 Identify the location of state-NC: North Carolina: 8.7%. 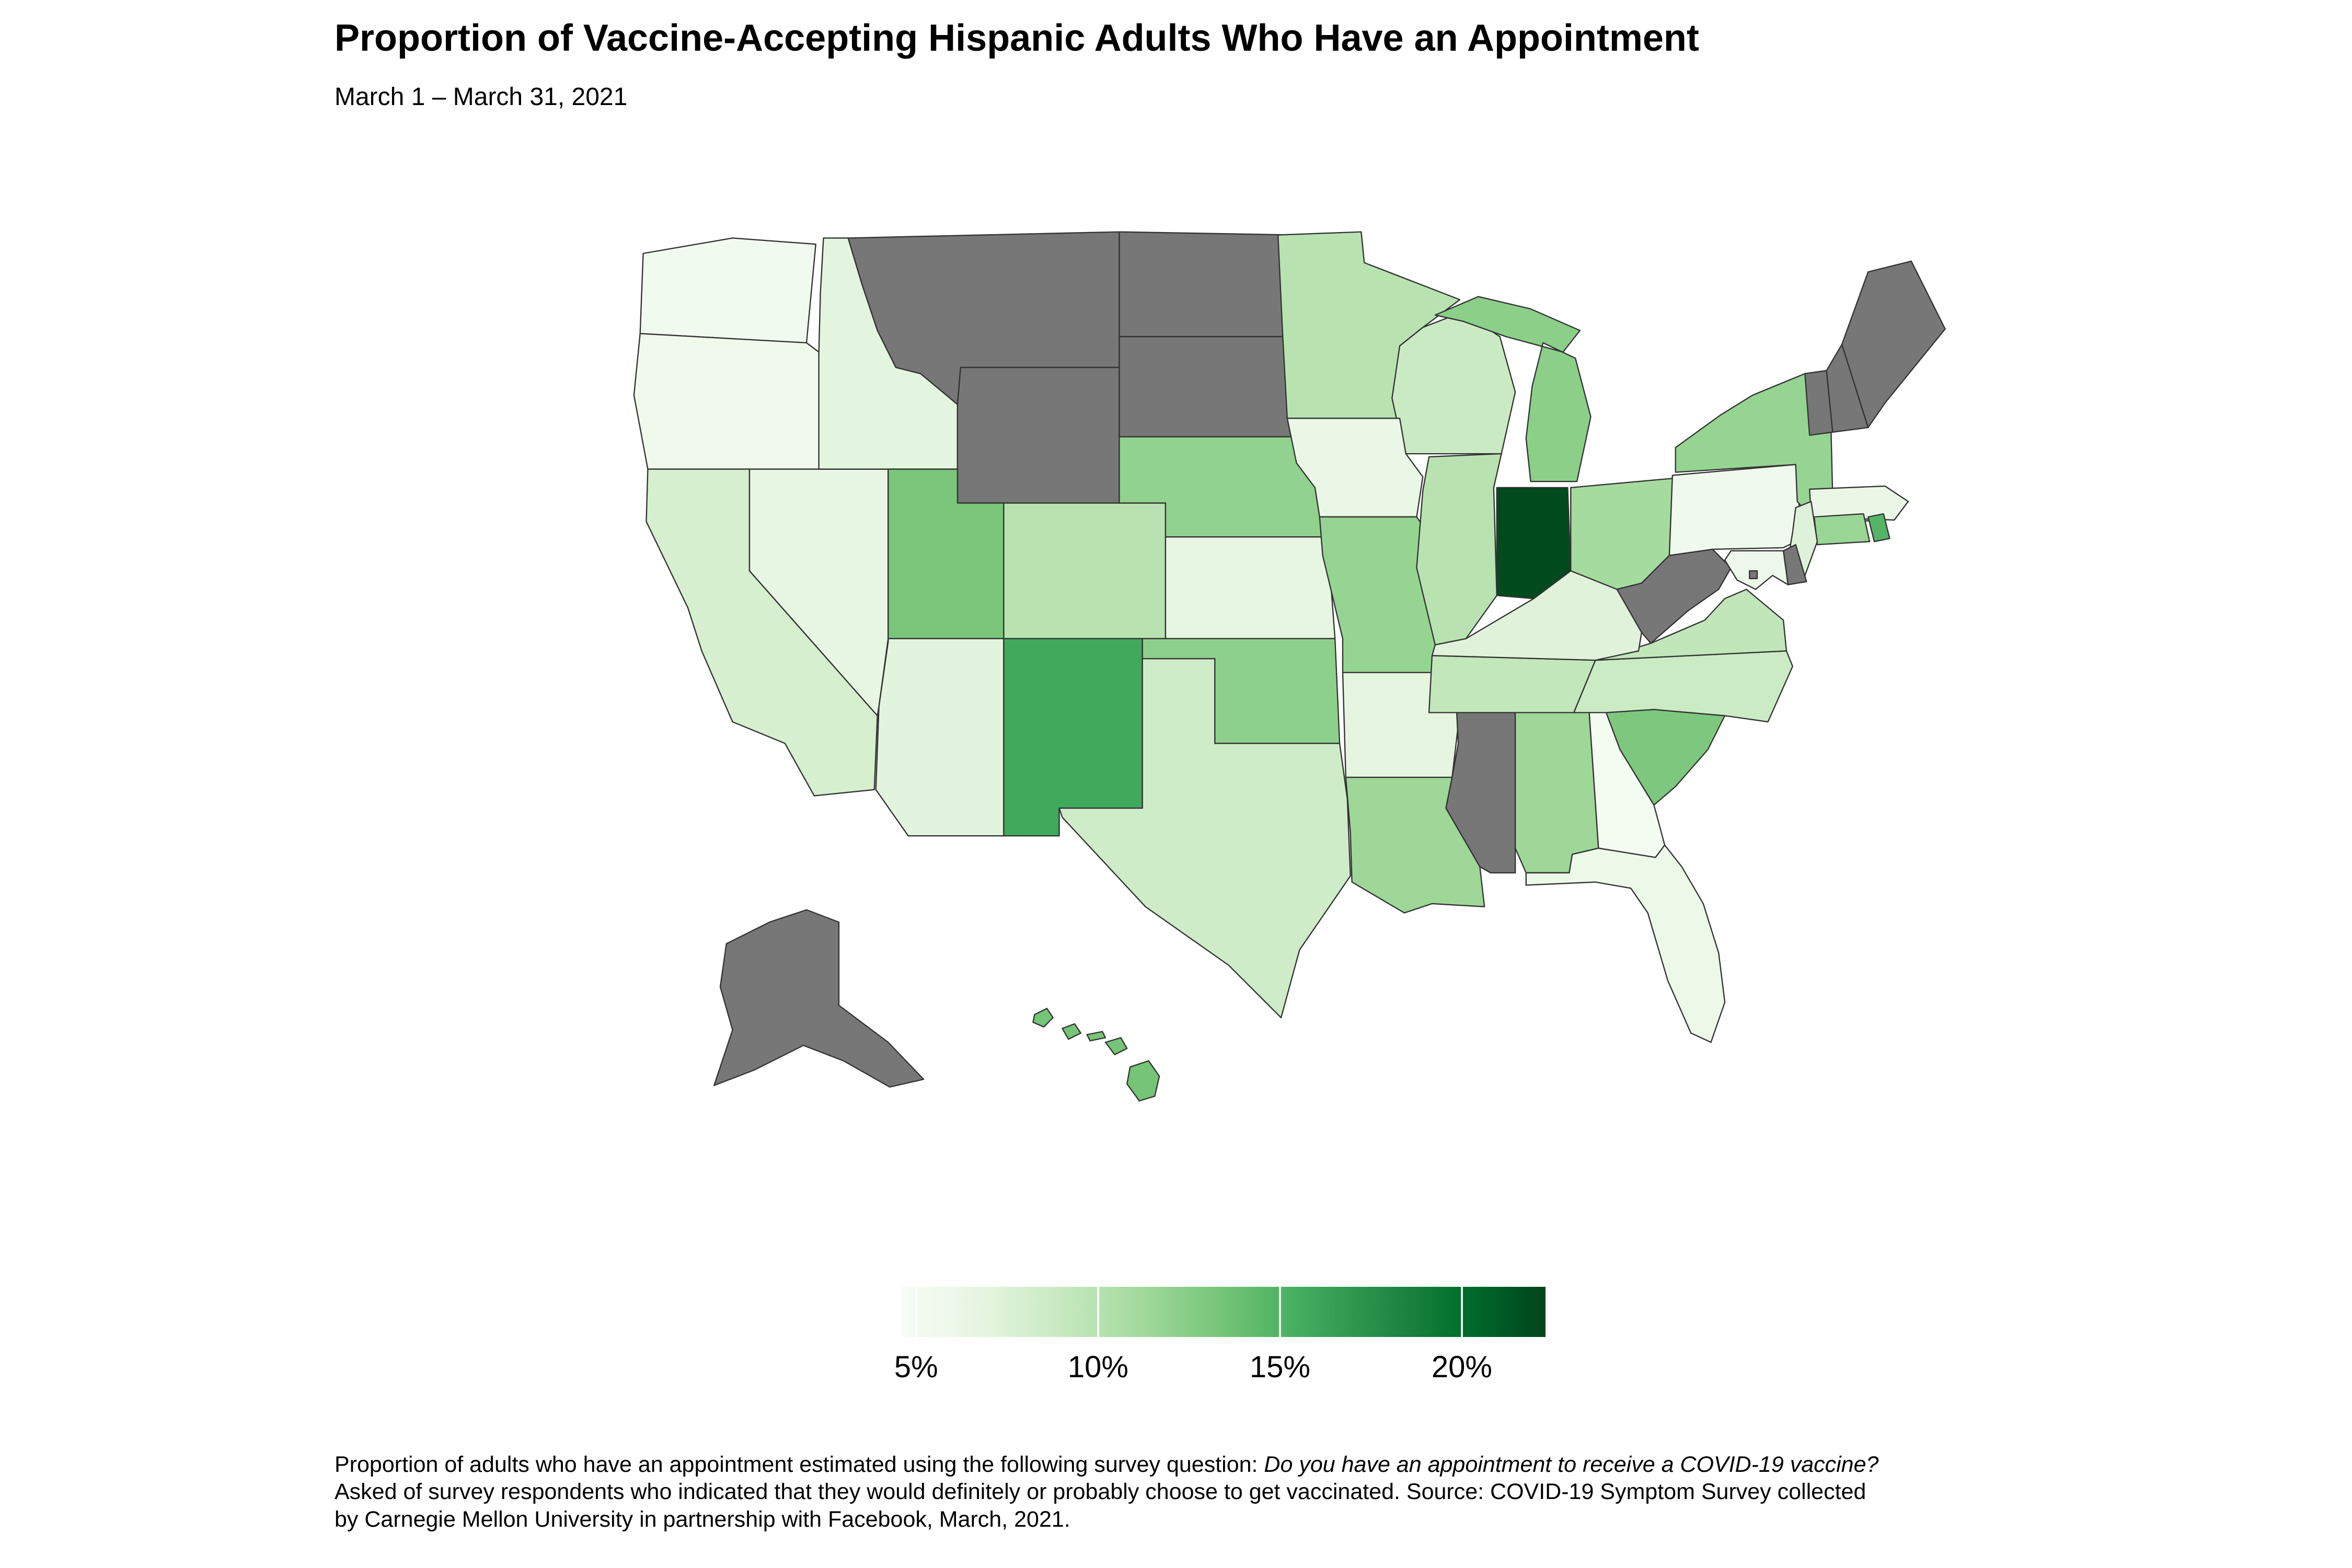
(1683, 686).